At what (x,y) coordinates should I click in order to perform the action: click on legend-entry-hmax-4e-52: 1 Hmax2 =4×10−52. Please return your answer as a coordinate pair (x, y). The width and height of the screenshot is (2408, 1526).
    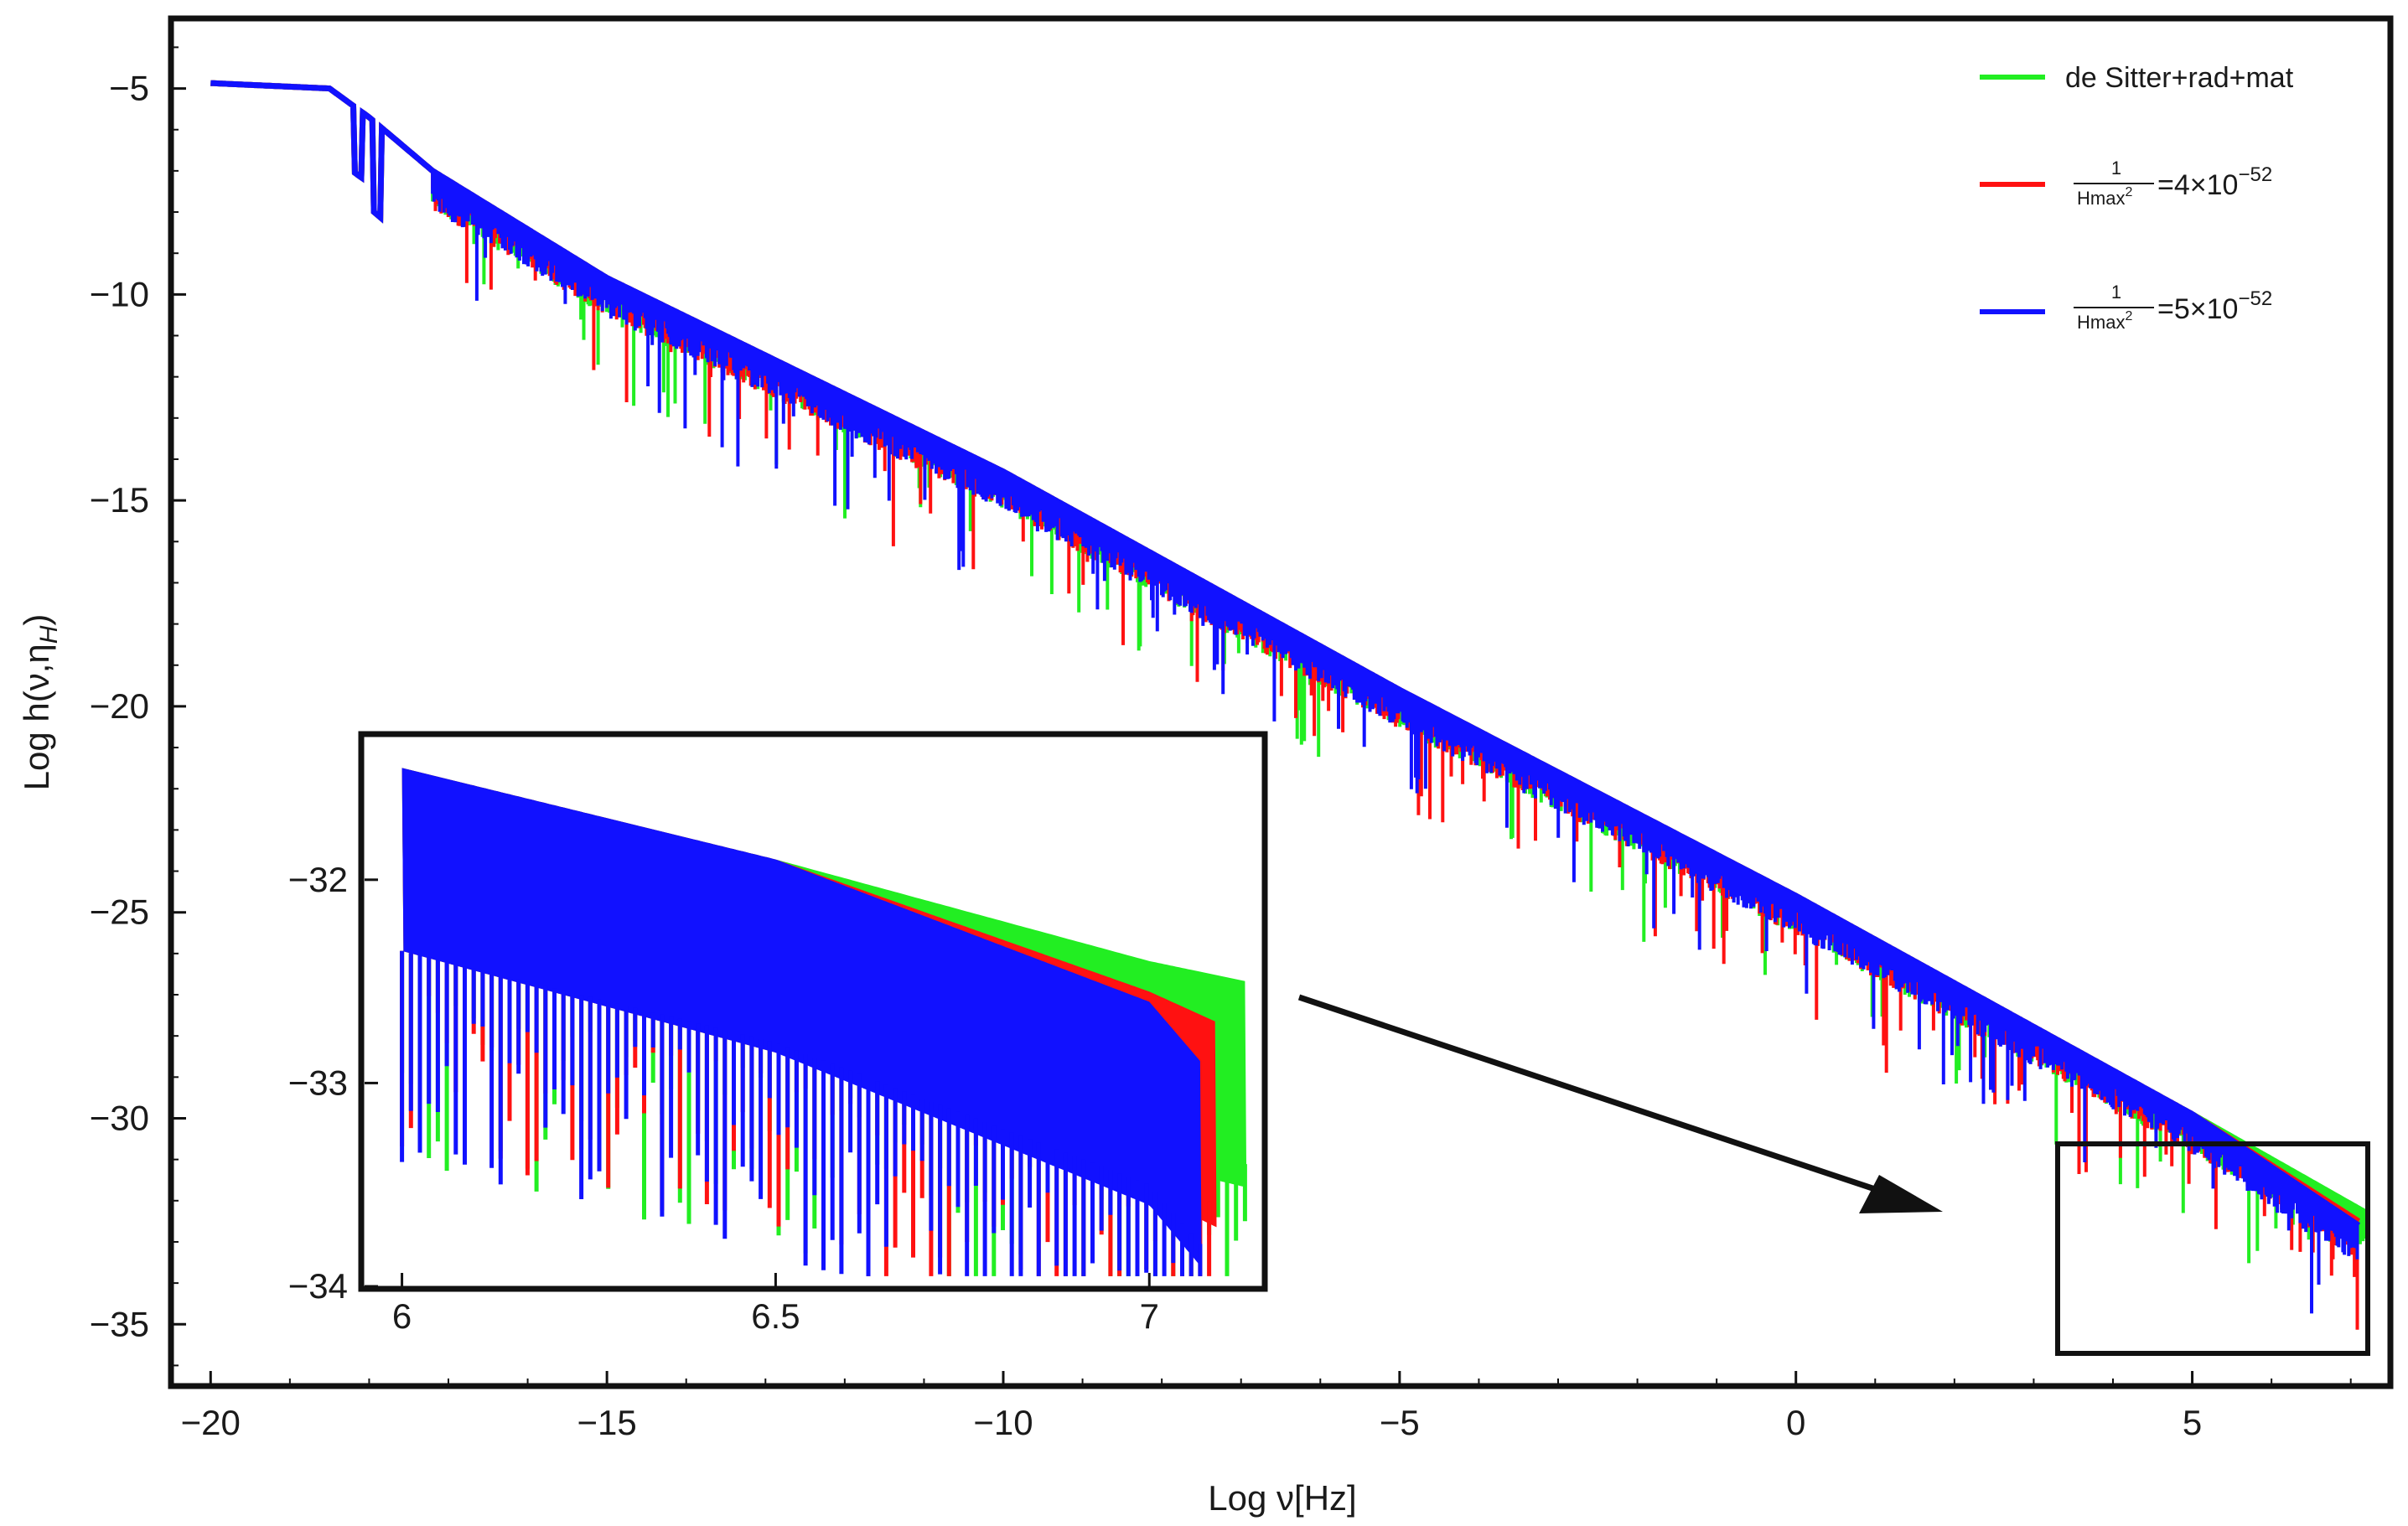
    Looking at the image, I should click on (2126, 183).